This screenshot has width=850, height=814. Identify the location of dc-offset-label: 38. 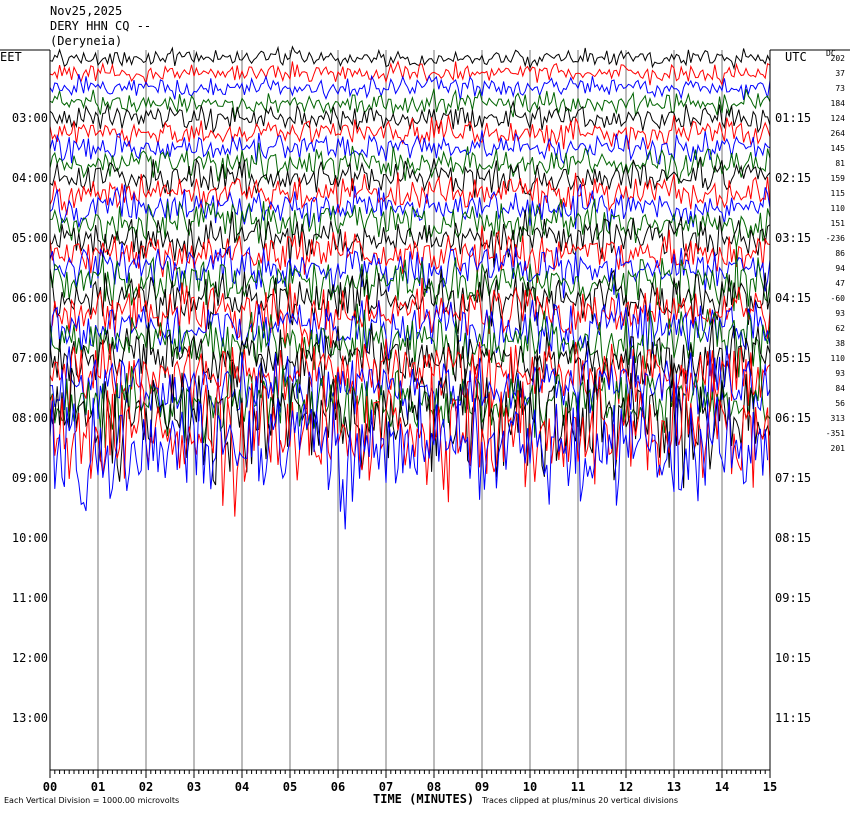
(840, 343).